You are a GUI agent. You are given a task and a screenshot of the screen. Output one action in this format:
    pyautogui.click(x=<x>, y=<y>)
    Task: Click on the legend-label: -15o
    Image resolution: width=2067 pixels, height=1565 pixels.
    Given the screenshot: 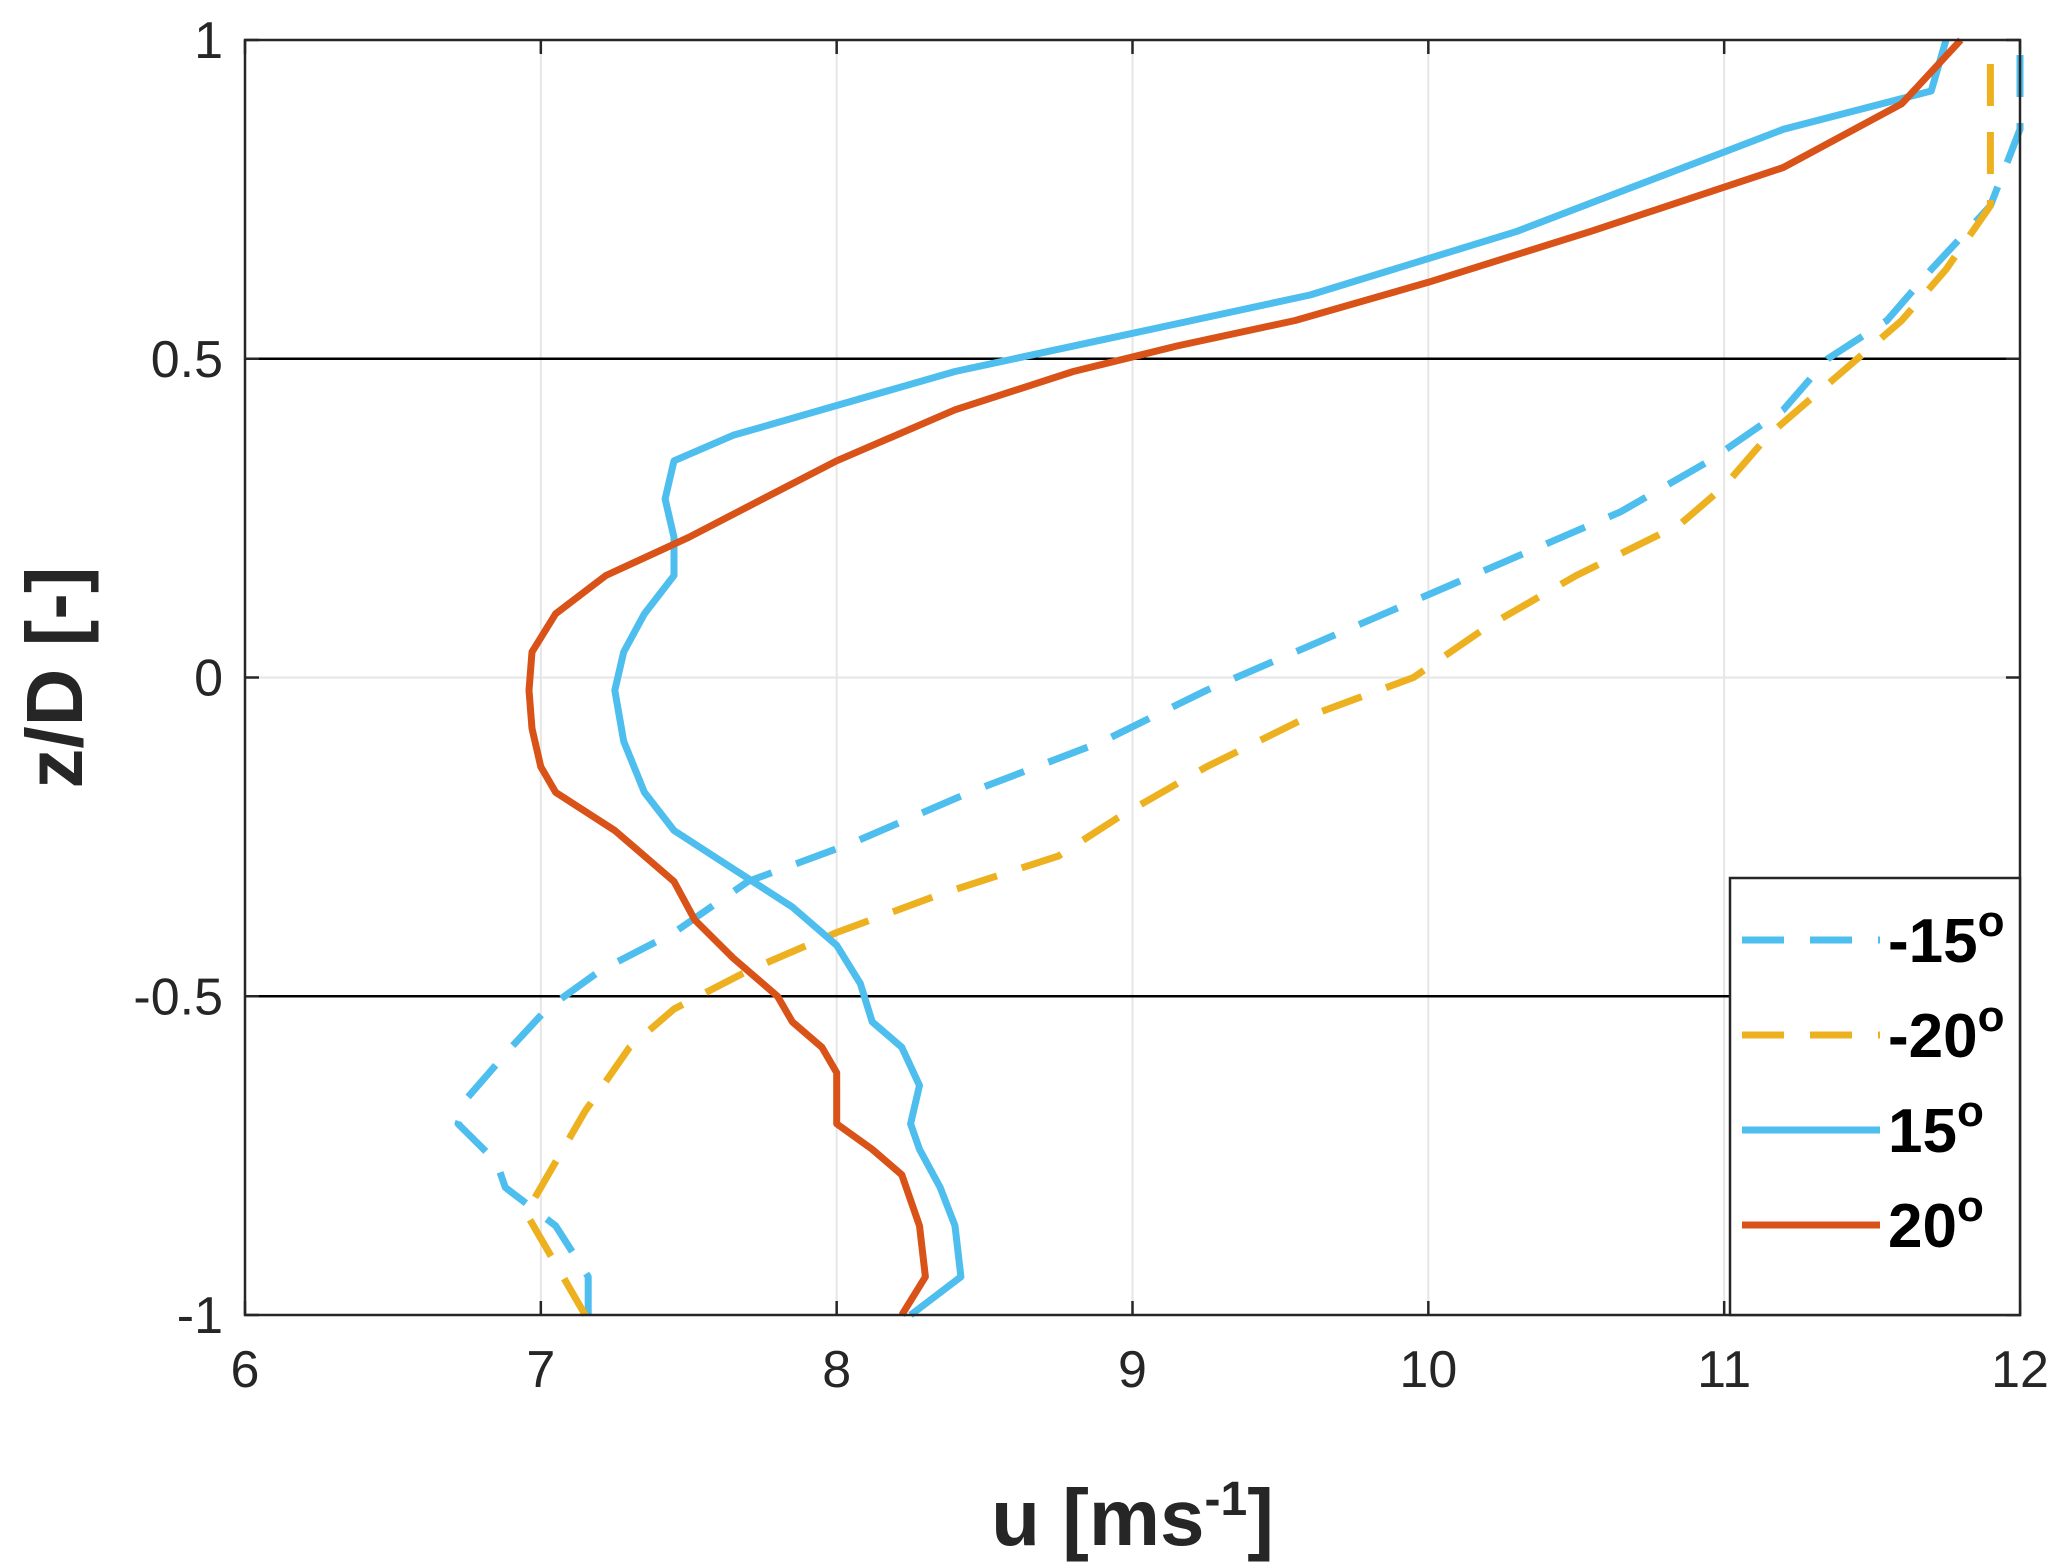 What is the action you would take?
    pyautogui.click(x=1946, y=936)
    